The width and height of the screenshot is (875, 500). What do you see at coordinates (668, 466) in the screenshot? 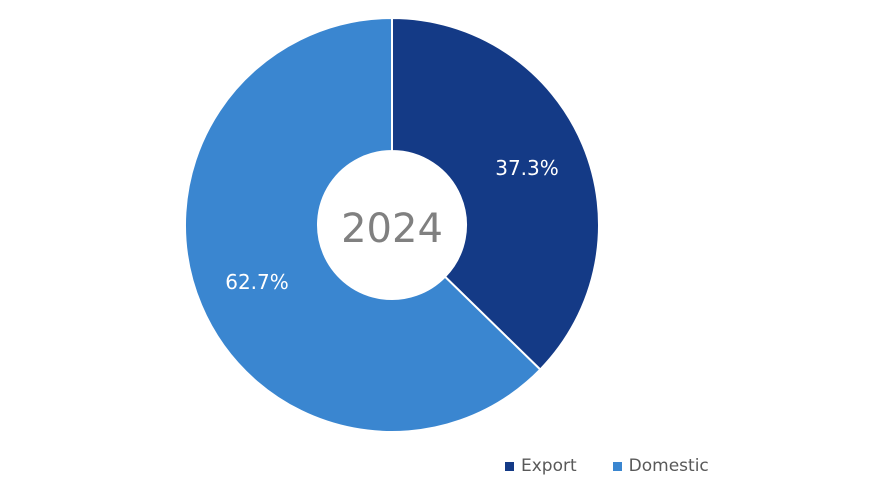
I see `legend-label-domestic: Domestic` at bounding box center [668, 466].